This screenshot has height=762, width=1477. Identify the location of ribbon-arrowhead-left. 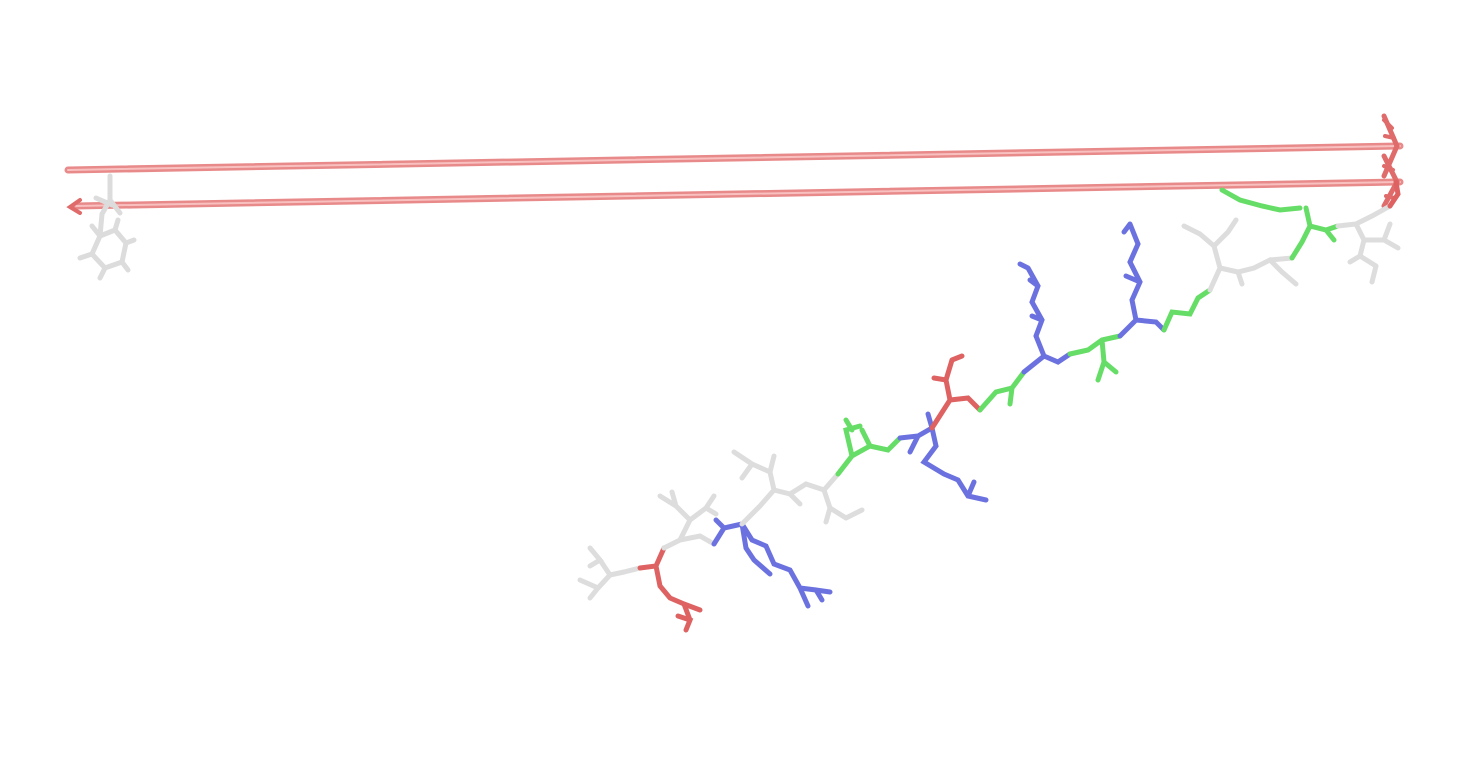
(74, 206).